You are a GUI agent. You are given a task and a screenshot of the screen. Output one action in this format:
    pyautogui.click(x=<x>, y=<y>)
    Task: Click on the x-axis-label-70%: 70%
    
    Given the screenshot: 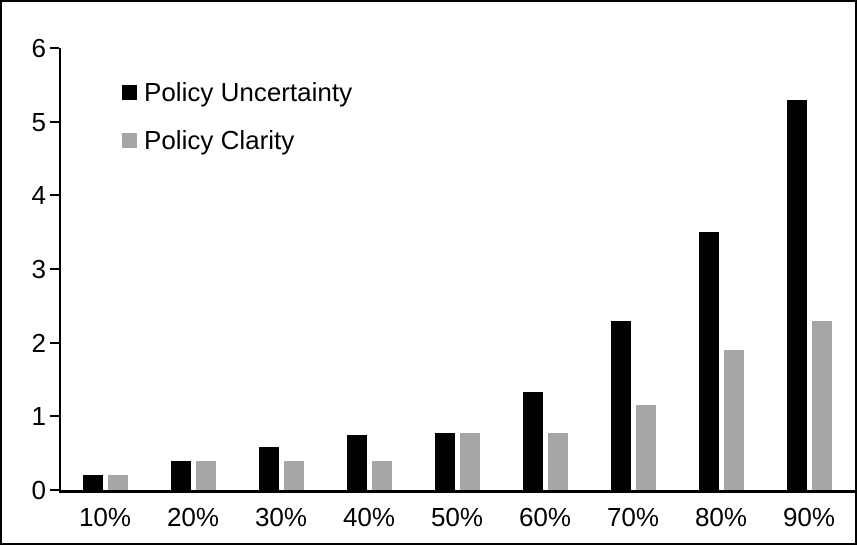 What is the action you would take?
    pyautogui.click(x=633, y=517)
    